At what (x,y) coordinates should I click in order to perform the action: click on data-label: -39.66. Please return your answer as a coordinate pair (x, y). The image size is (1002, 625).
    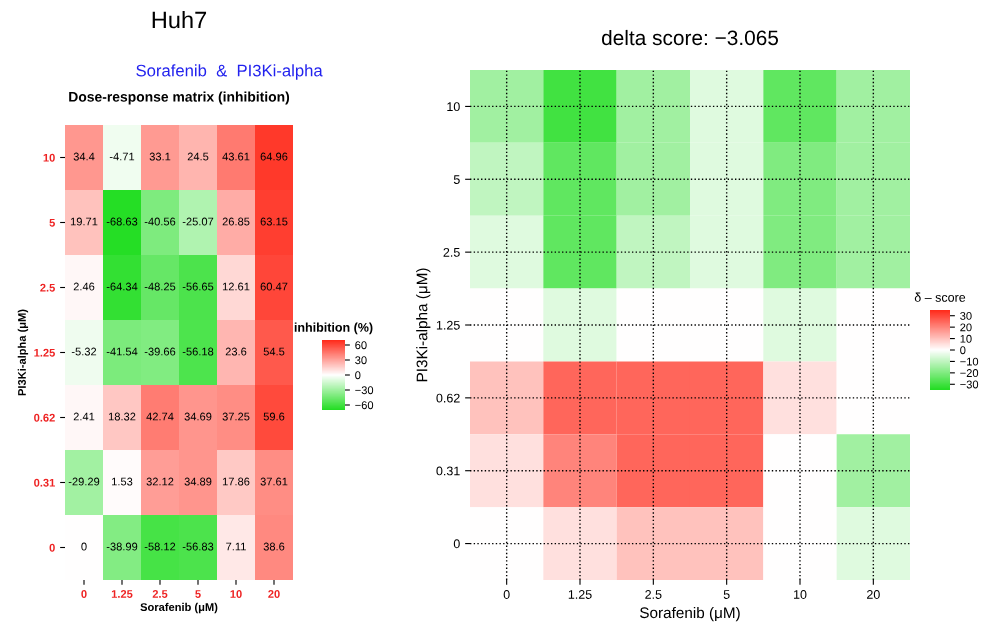
    Looking at the image, I should click on (160, 351).